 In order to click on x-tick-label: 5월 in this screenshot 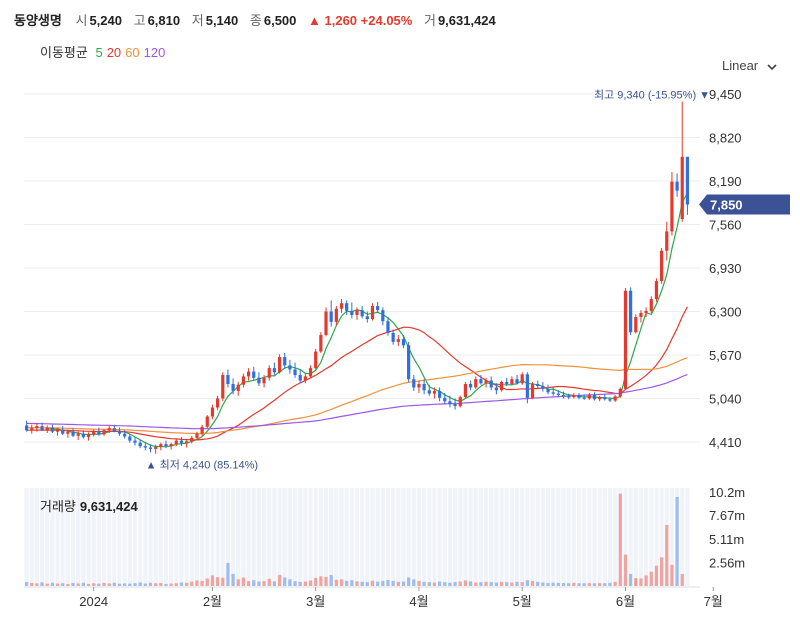, I will do `click(522, 601)`.